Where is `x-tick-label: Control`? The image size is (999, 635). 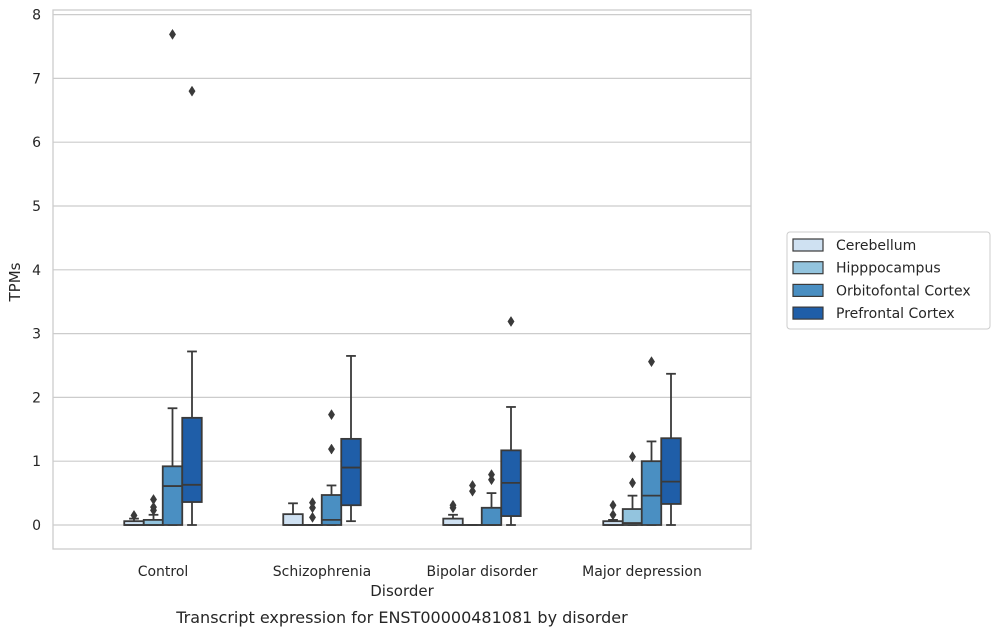
x-tick-label: Control is located at coordinates (163, 572).